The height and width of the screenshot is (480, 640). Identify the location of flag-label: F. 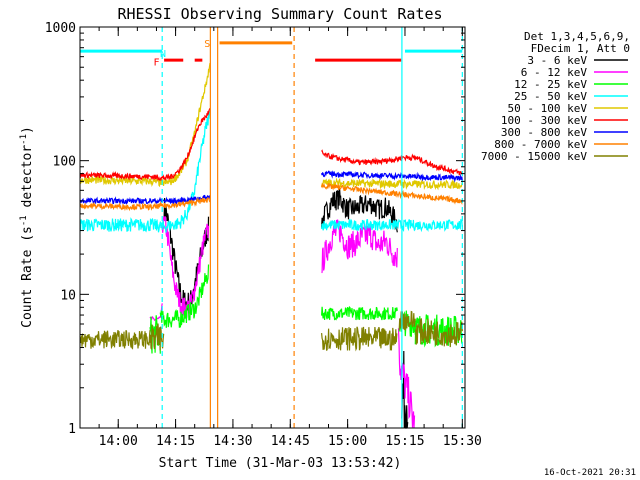
(156, 63).